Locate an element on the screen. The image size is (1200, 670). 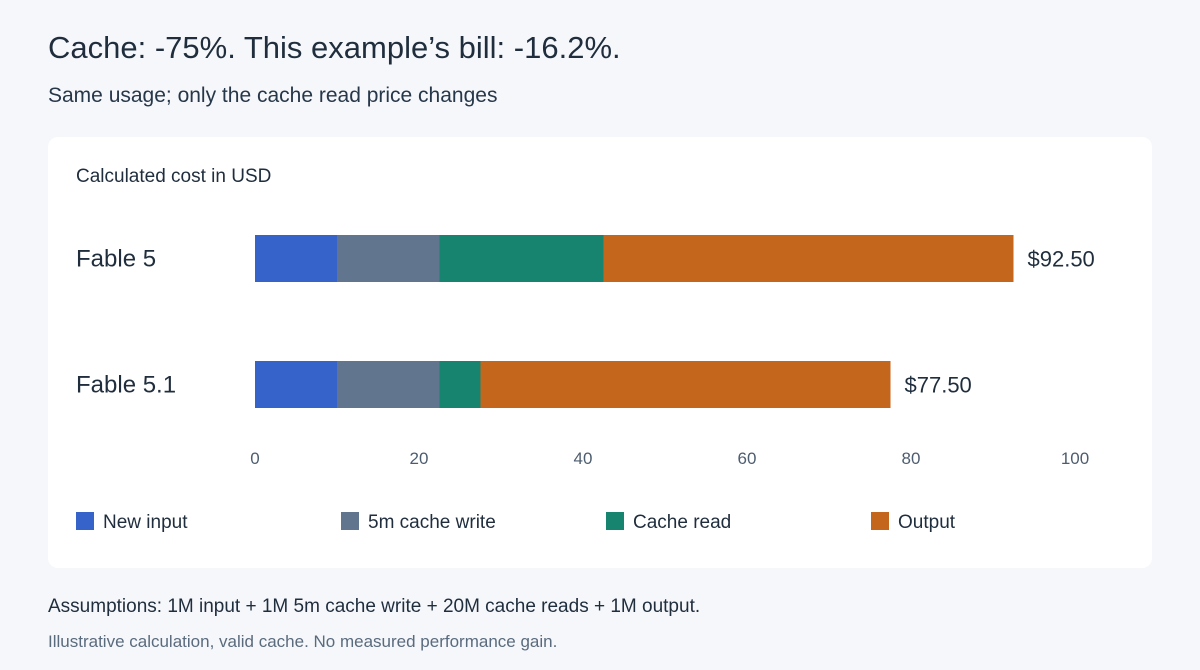
bar-segment-fable-5-new-input is located at coordinates (296, 258).